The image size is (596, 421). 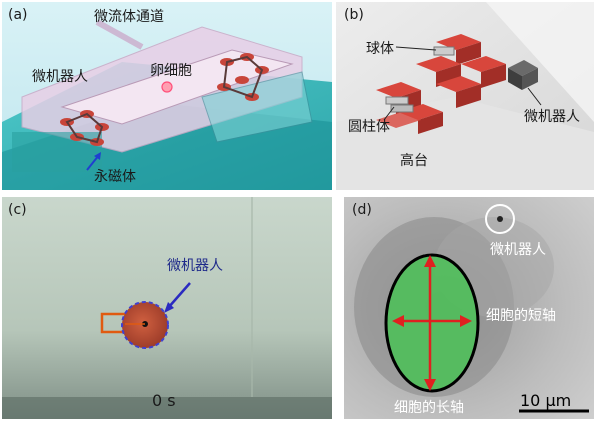 I want to click on panel-d-label: (d), so click(x=362, y=210).